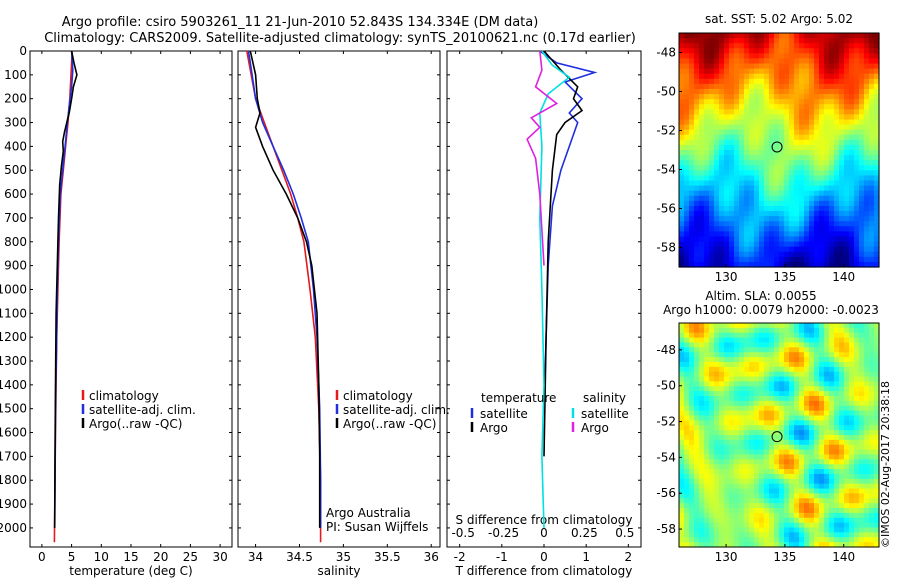  I want to click on legend-title-salinity: salinity, so click(604, 398).